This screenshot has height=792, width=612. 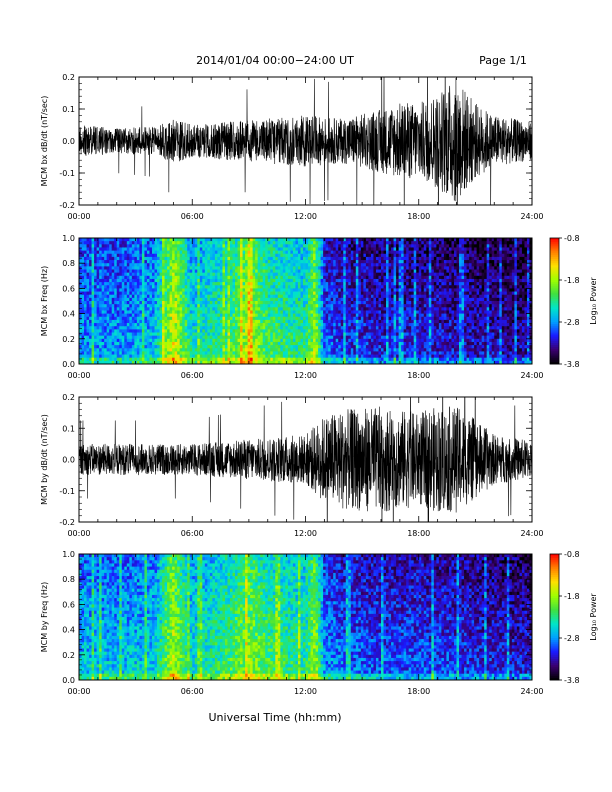 What do you see at coordinates (68, 141) in the screenshot?
I see `y-tick-label: 0.0` at bounding box center [68, 141].